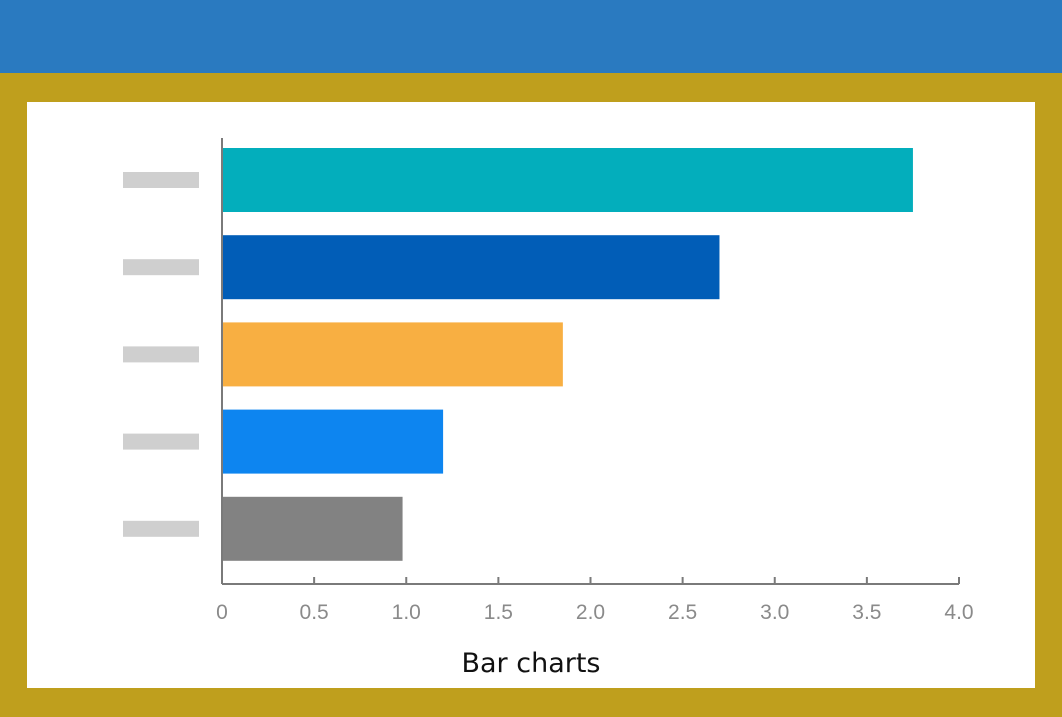 The image size is (1062, 717). Describe the element at coordinates (531, 36) in the screenshot. I see `top-banner` at that location.